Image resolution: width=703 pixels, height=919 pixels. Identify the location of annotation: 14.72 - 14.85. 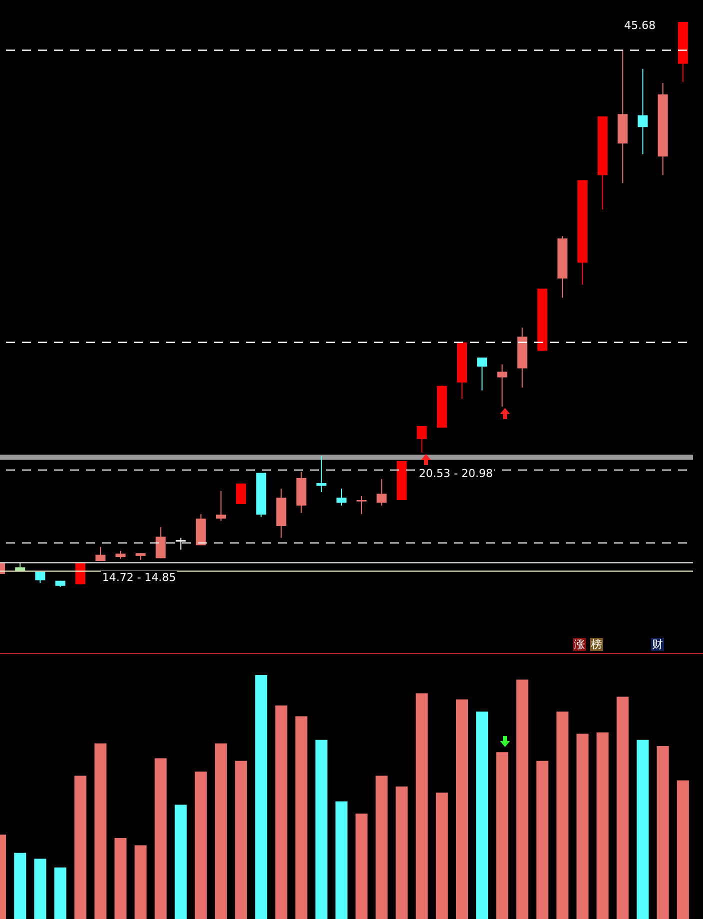
(139, 577).